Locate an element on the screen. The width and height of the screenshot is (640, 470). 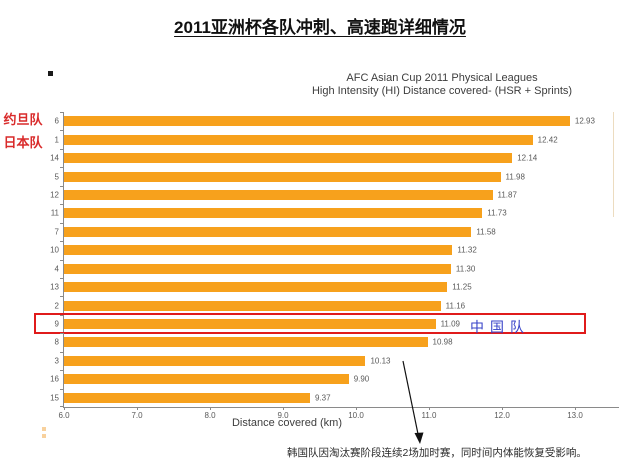
x-tick-label: 9.0 is located at coordinates (283, 415).